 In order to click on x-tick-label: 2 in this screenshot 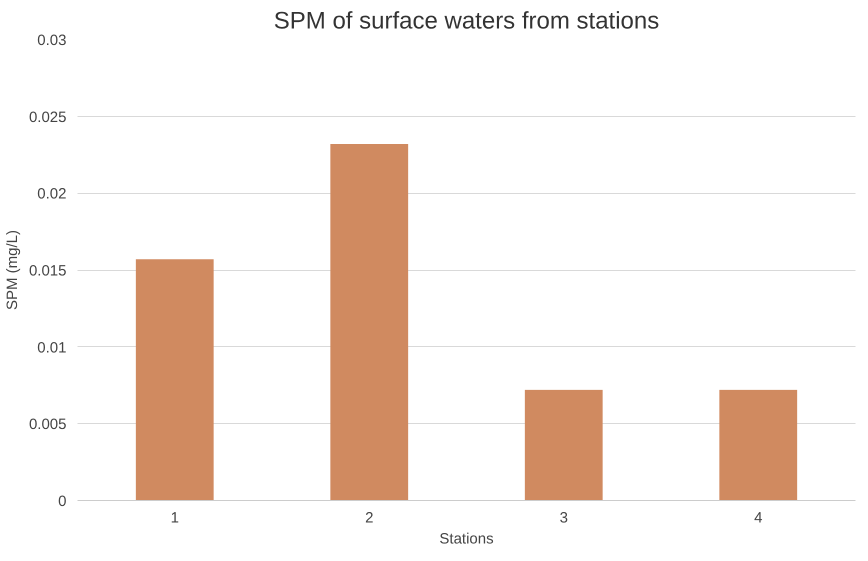, I will do `click(369, 518)`.